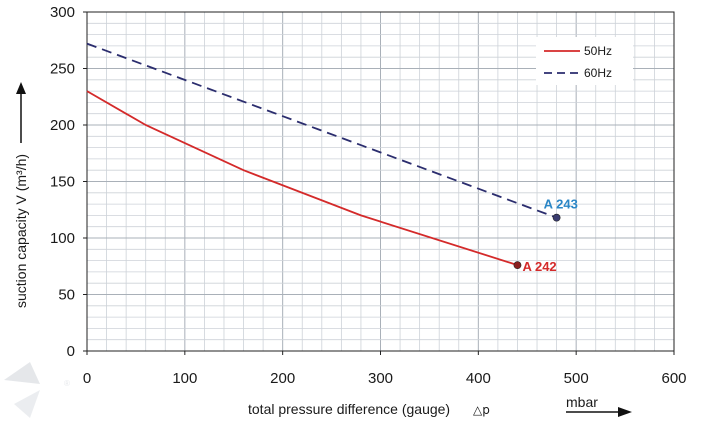  What do you see at coordinates (380, 378) in the screenshot?
I see `x-tick-label: 300` at bounding box center [380, 378].